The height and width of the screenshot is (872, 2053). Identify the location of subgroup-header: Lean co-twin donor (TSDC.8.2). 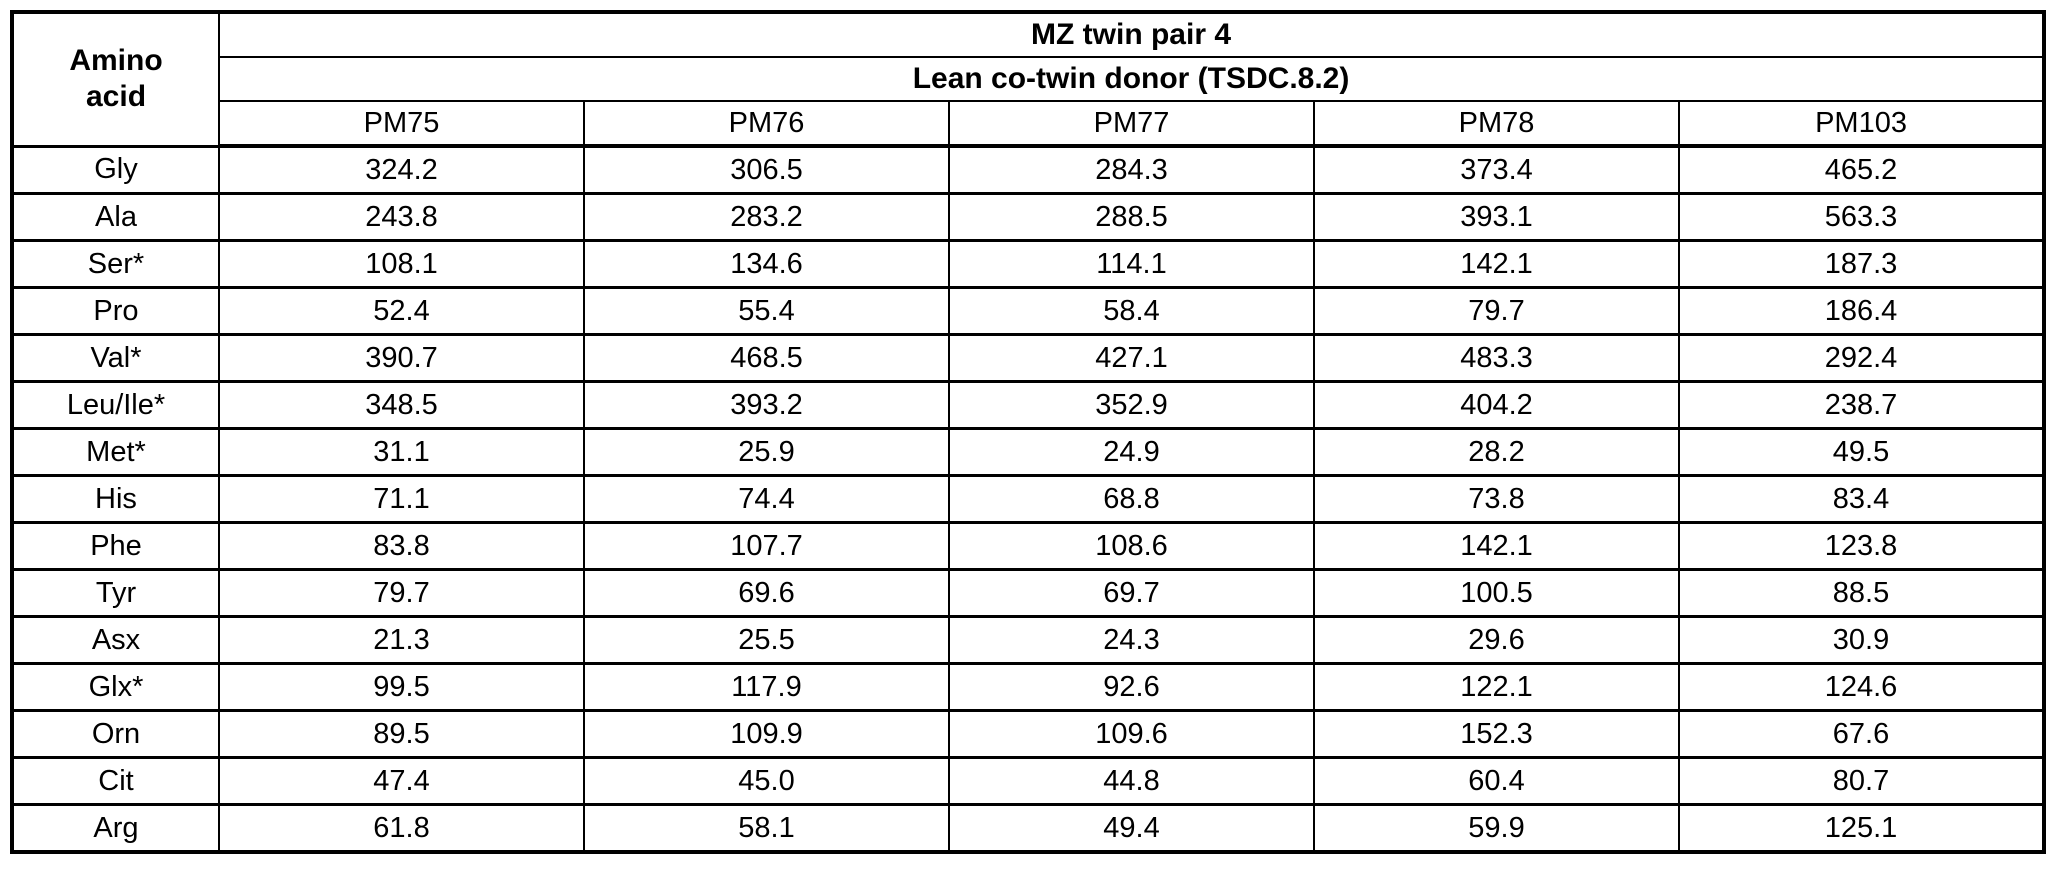
(1131, 79).